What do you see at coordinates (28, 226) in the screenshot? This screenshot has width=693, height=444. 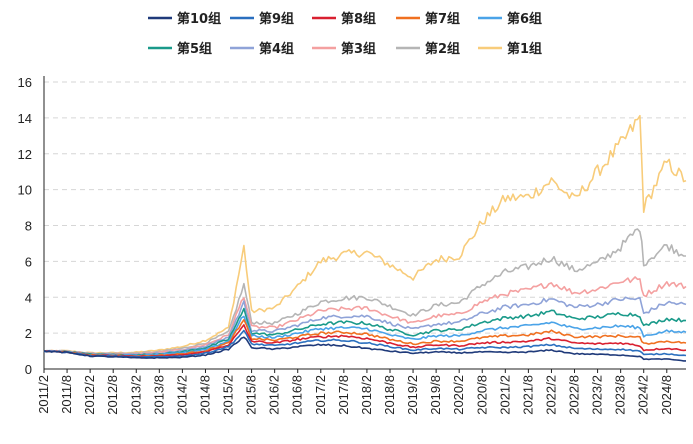 I see `y-tick-label: 8` at bounding box center [28, 226].